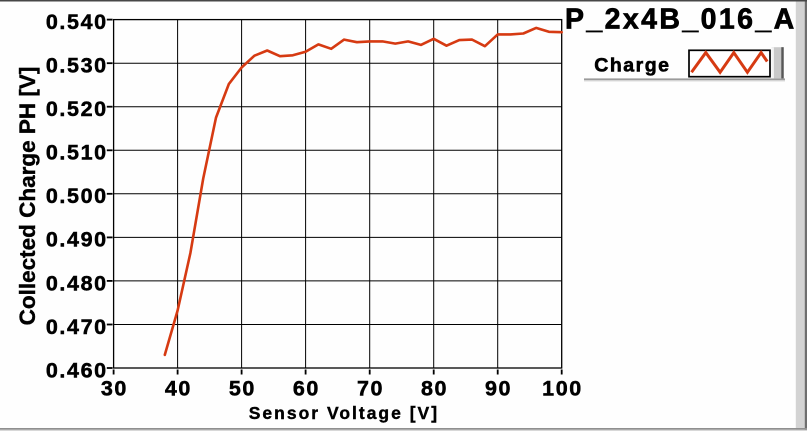  Describe the element at coordinates (632, 65) in the screenshot. I see `svg-text: Charge` at that location.